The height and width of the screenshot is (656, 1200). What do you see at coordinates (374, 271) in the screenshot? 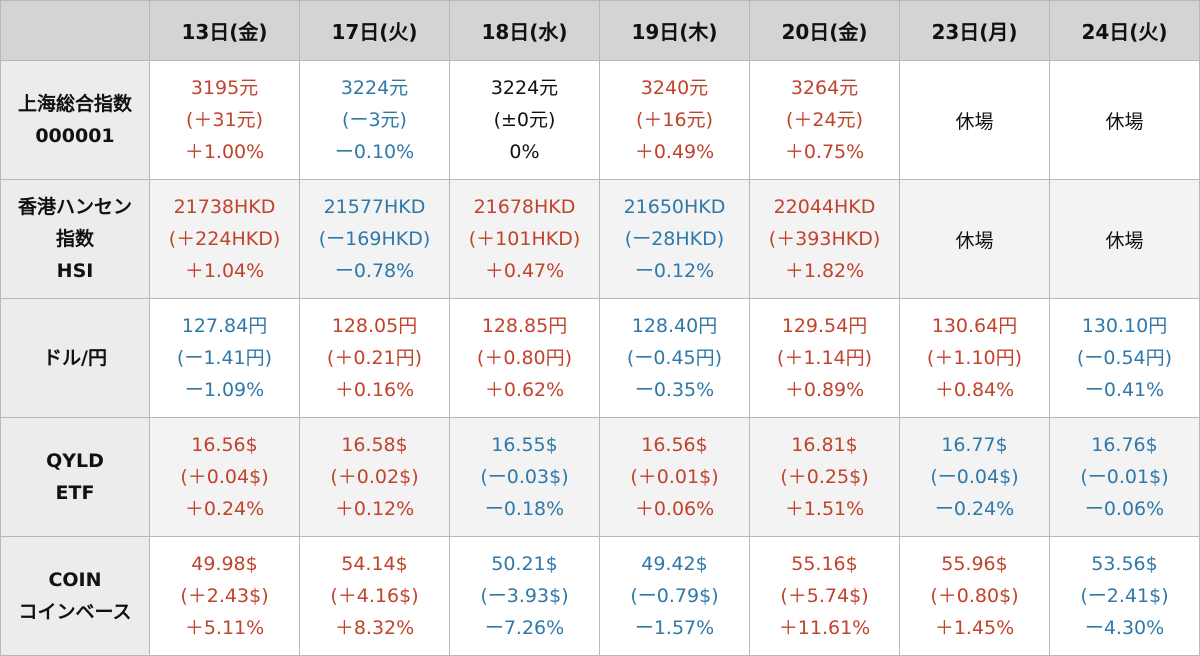
I see `change-percent: ー0.78%` at bounding box center [374, 271].